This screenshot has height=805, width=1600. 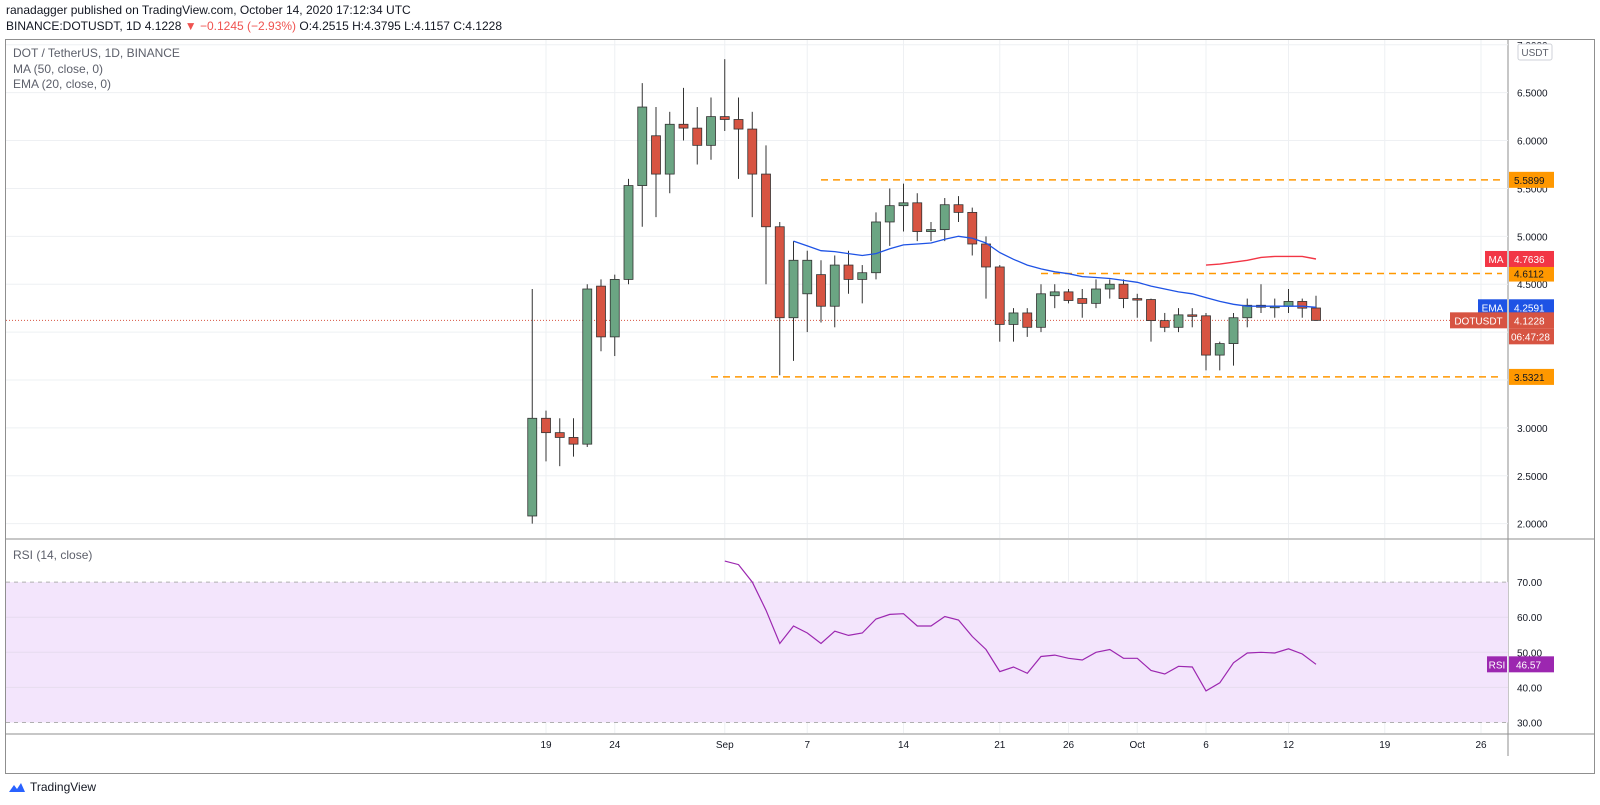 I want to click on time-tick-label: 19, so click(x=546, y=745).